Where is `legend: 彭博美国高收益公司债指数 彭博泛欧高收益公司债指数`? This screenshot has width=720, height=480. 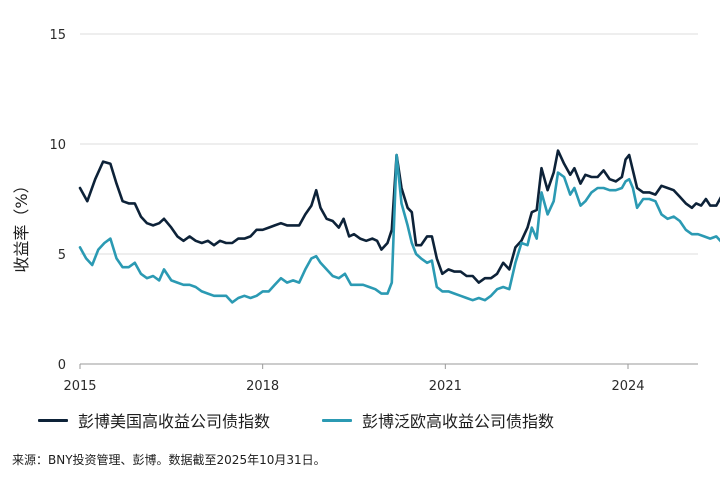
legend: 彭博美国高收益公司债指数 彭博泛欧高收益公司债指数 is located at coordinates (296, 420).